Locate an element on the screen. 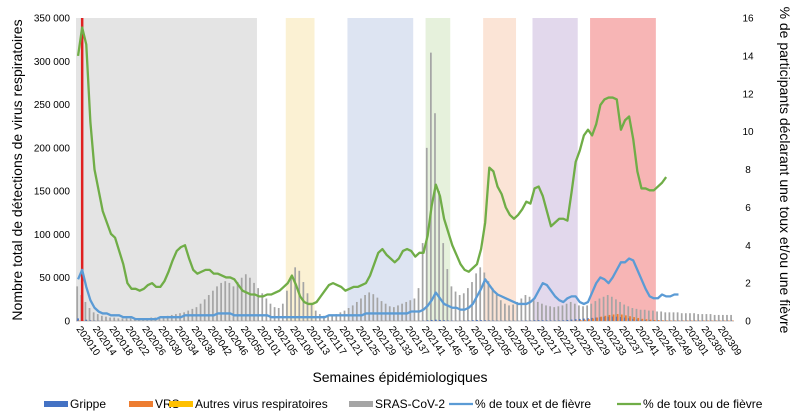 Image resolution: width=792 pixels, height=420 pixels. left-tick-label: 0 is located at coordinates (67, 322).